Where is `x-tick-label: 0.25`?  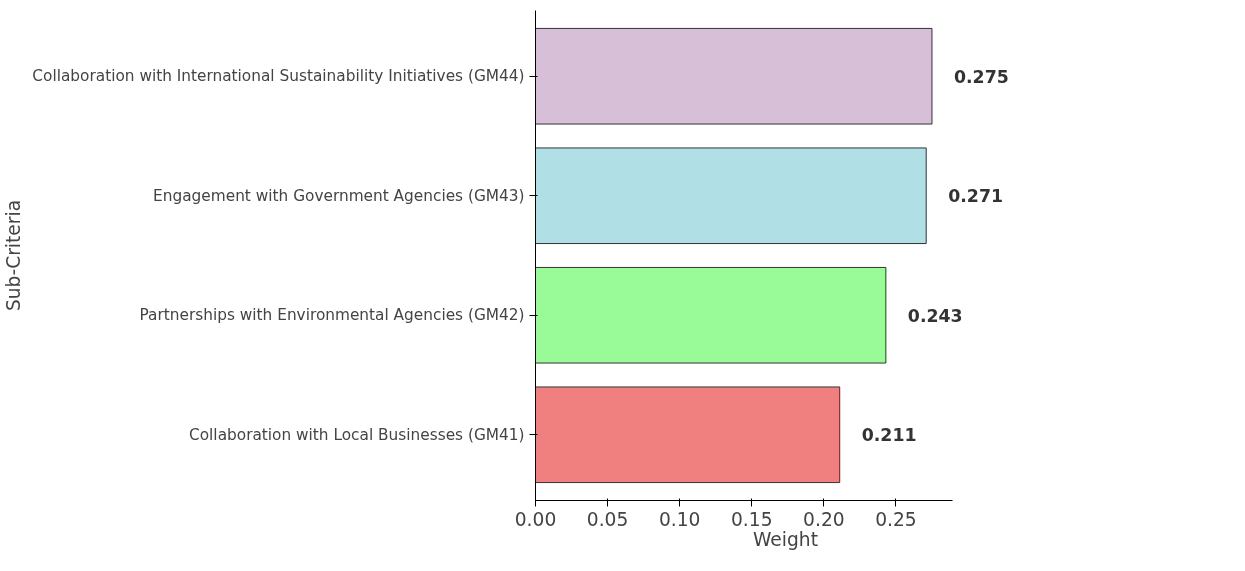 x-tick-label: 0.25 is located at coordinates (896, 519).